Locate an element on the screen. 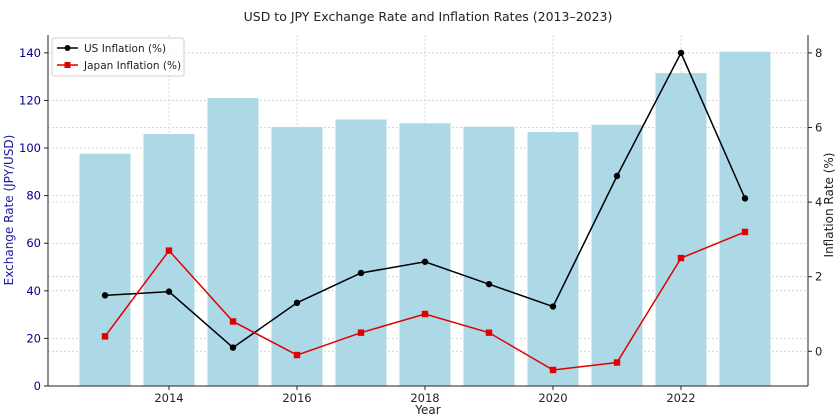 Image resolution: width=840 pixels, height=420 pixels. y-left-tick-label: 20 is located at coordinates (33, 338).